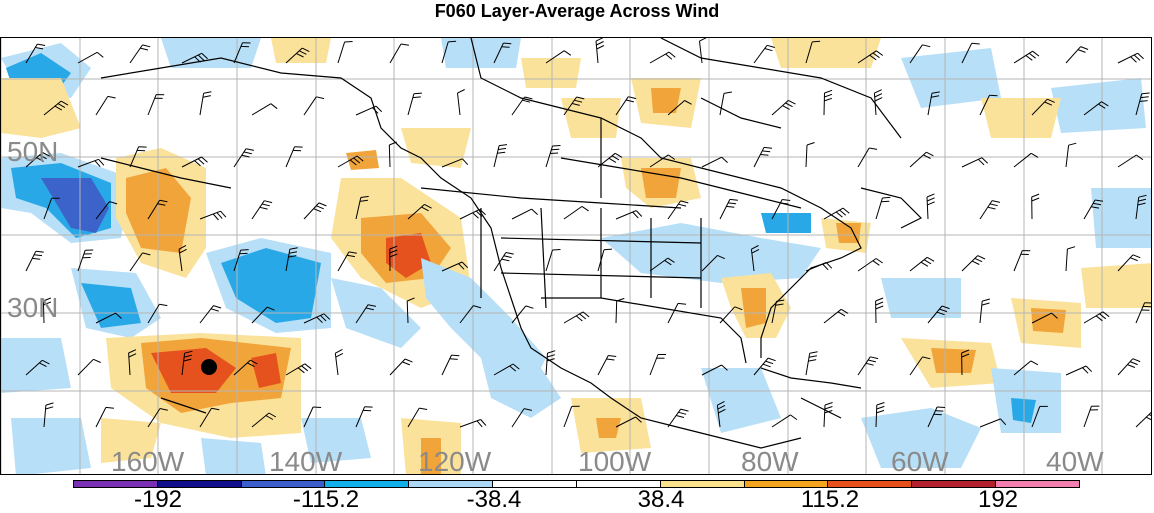  What do you see at coordinates (305, 461) in the screenshot?
I see `lon-label-140w: 140W` at bounding box center [305, 461].